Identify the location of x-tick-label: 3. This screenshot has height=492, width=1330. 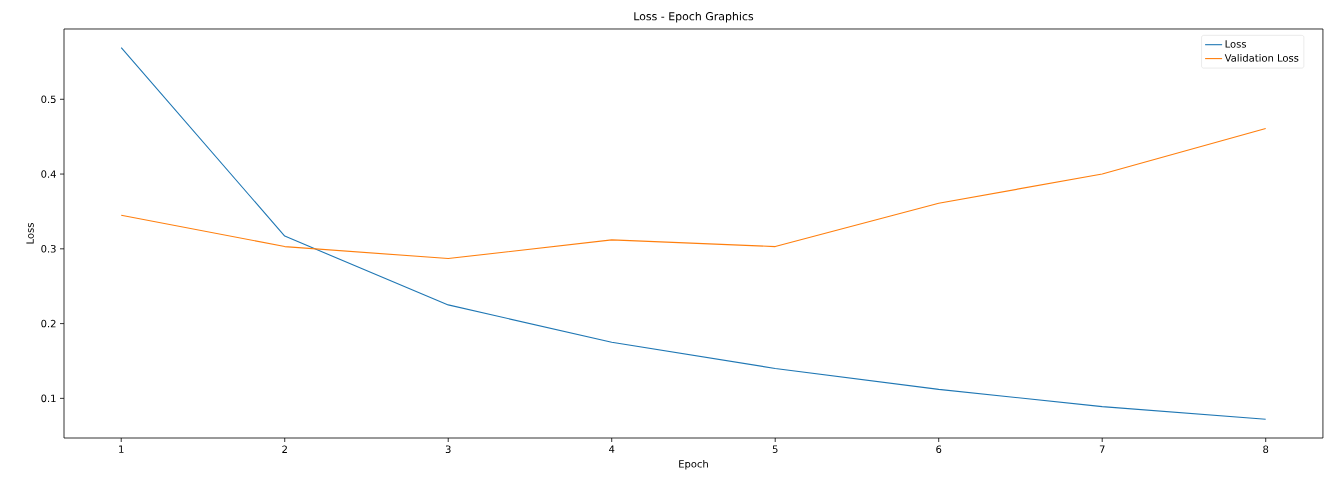
(448, 449).